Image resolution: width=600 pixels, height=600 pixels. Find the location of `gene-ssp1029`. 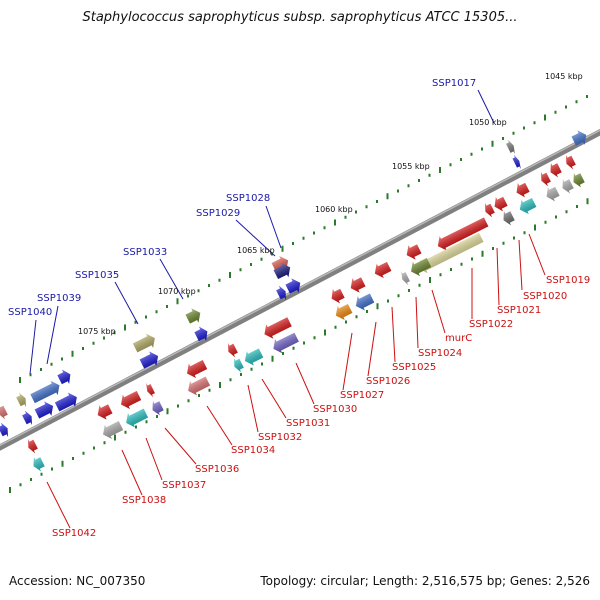

gene-ssp1029 is located at coordinates (282, 271).